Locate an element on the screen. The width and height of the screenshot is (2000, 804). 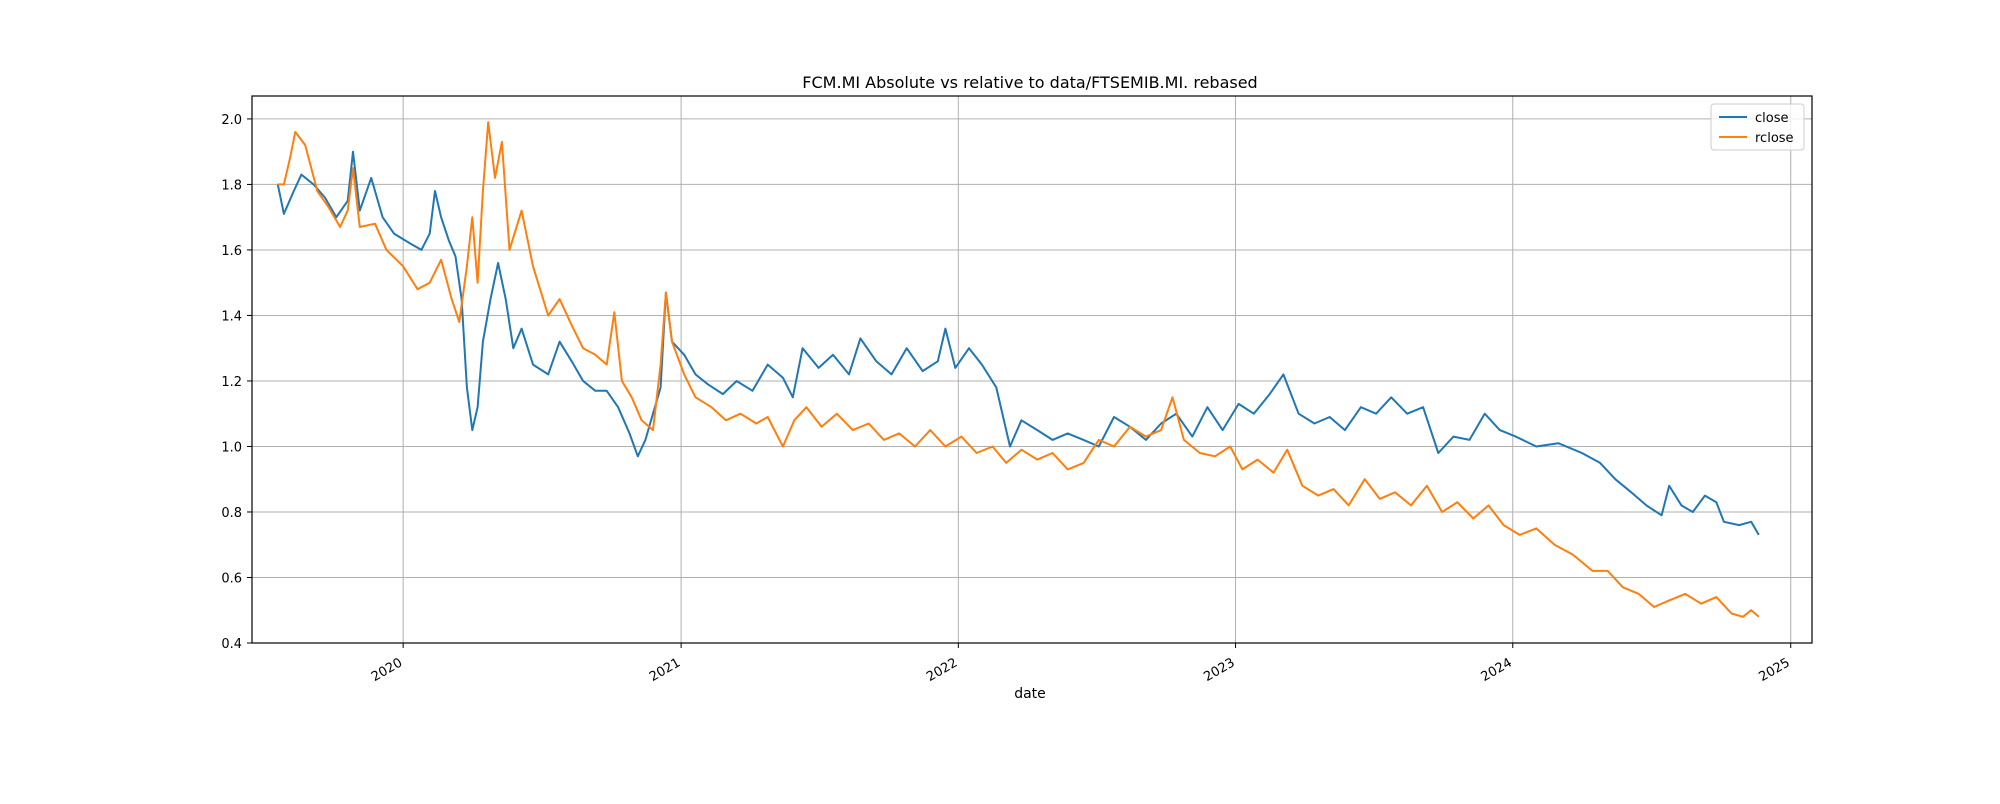
legend-label-close: close is located at coordinates (1771, 118).